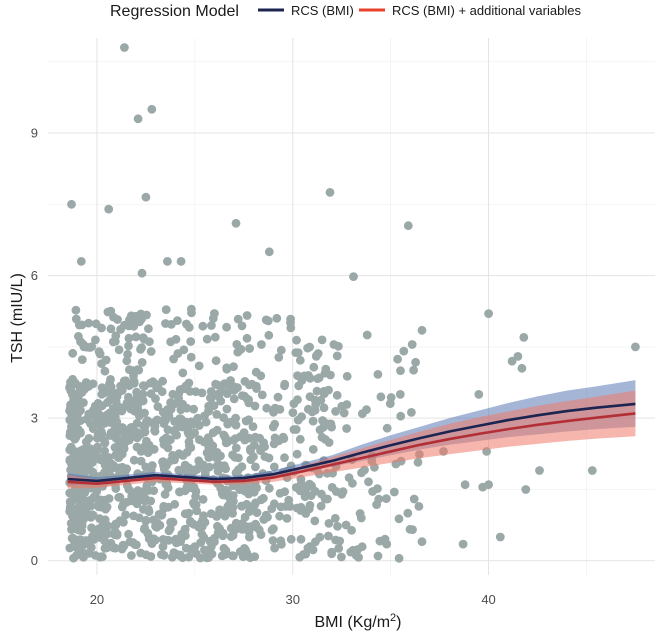 The height and width of the screenshot is (633, 661). I want to click on x-tick-label: 40, so click(488, 599).